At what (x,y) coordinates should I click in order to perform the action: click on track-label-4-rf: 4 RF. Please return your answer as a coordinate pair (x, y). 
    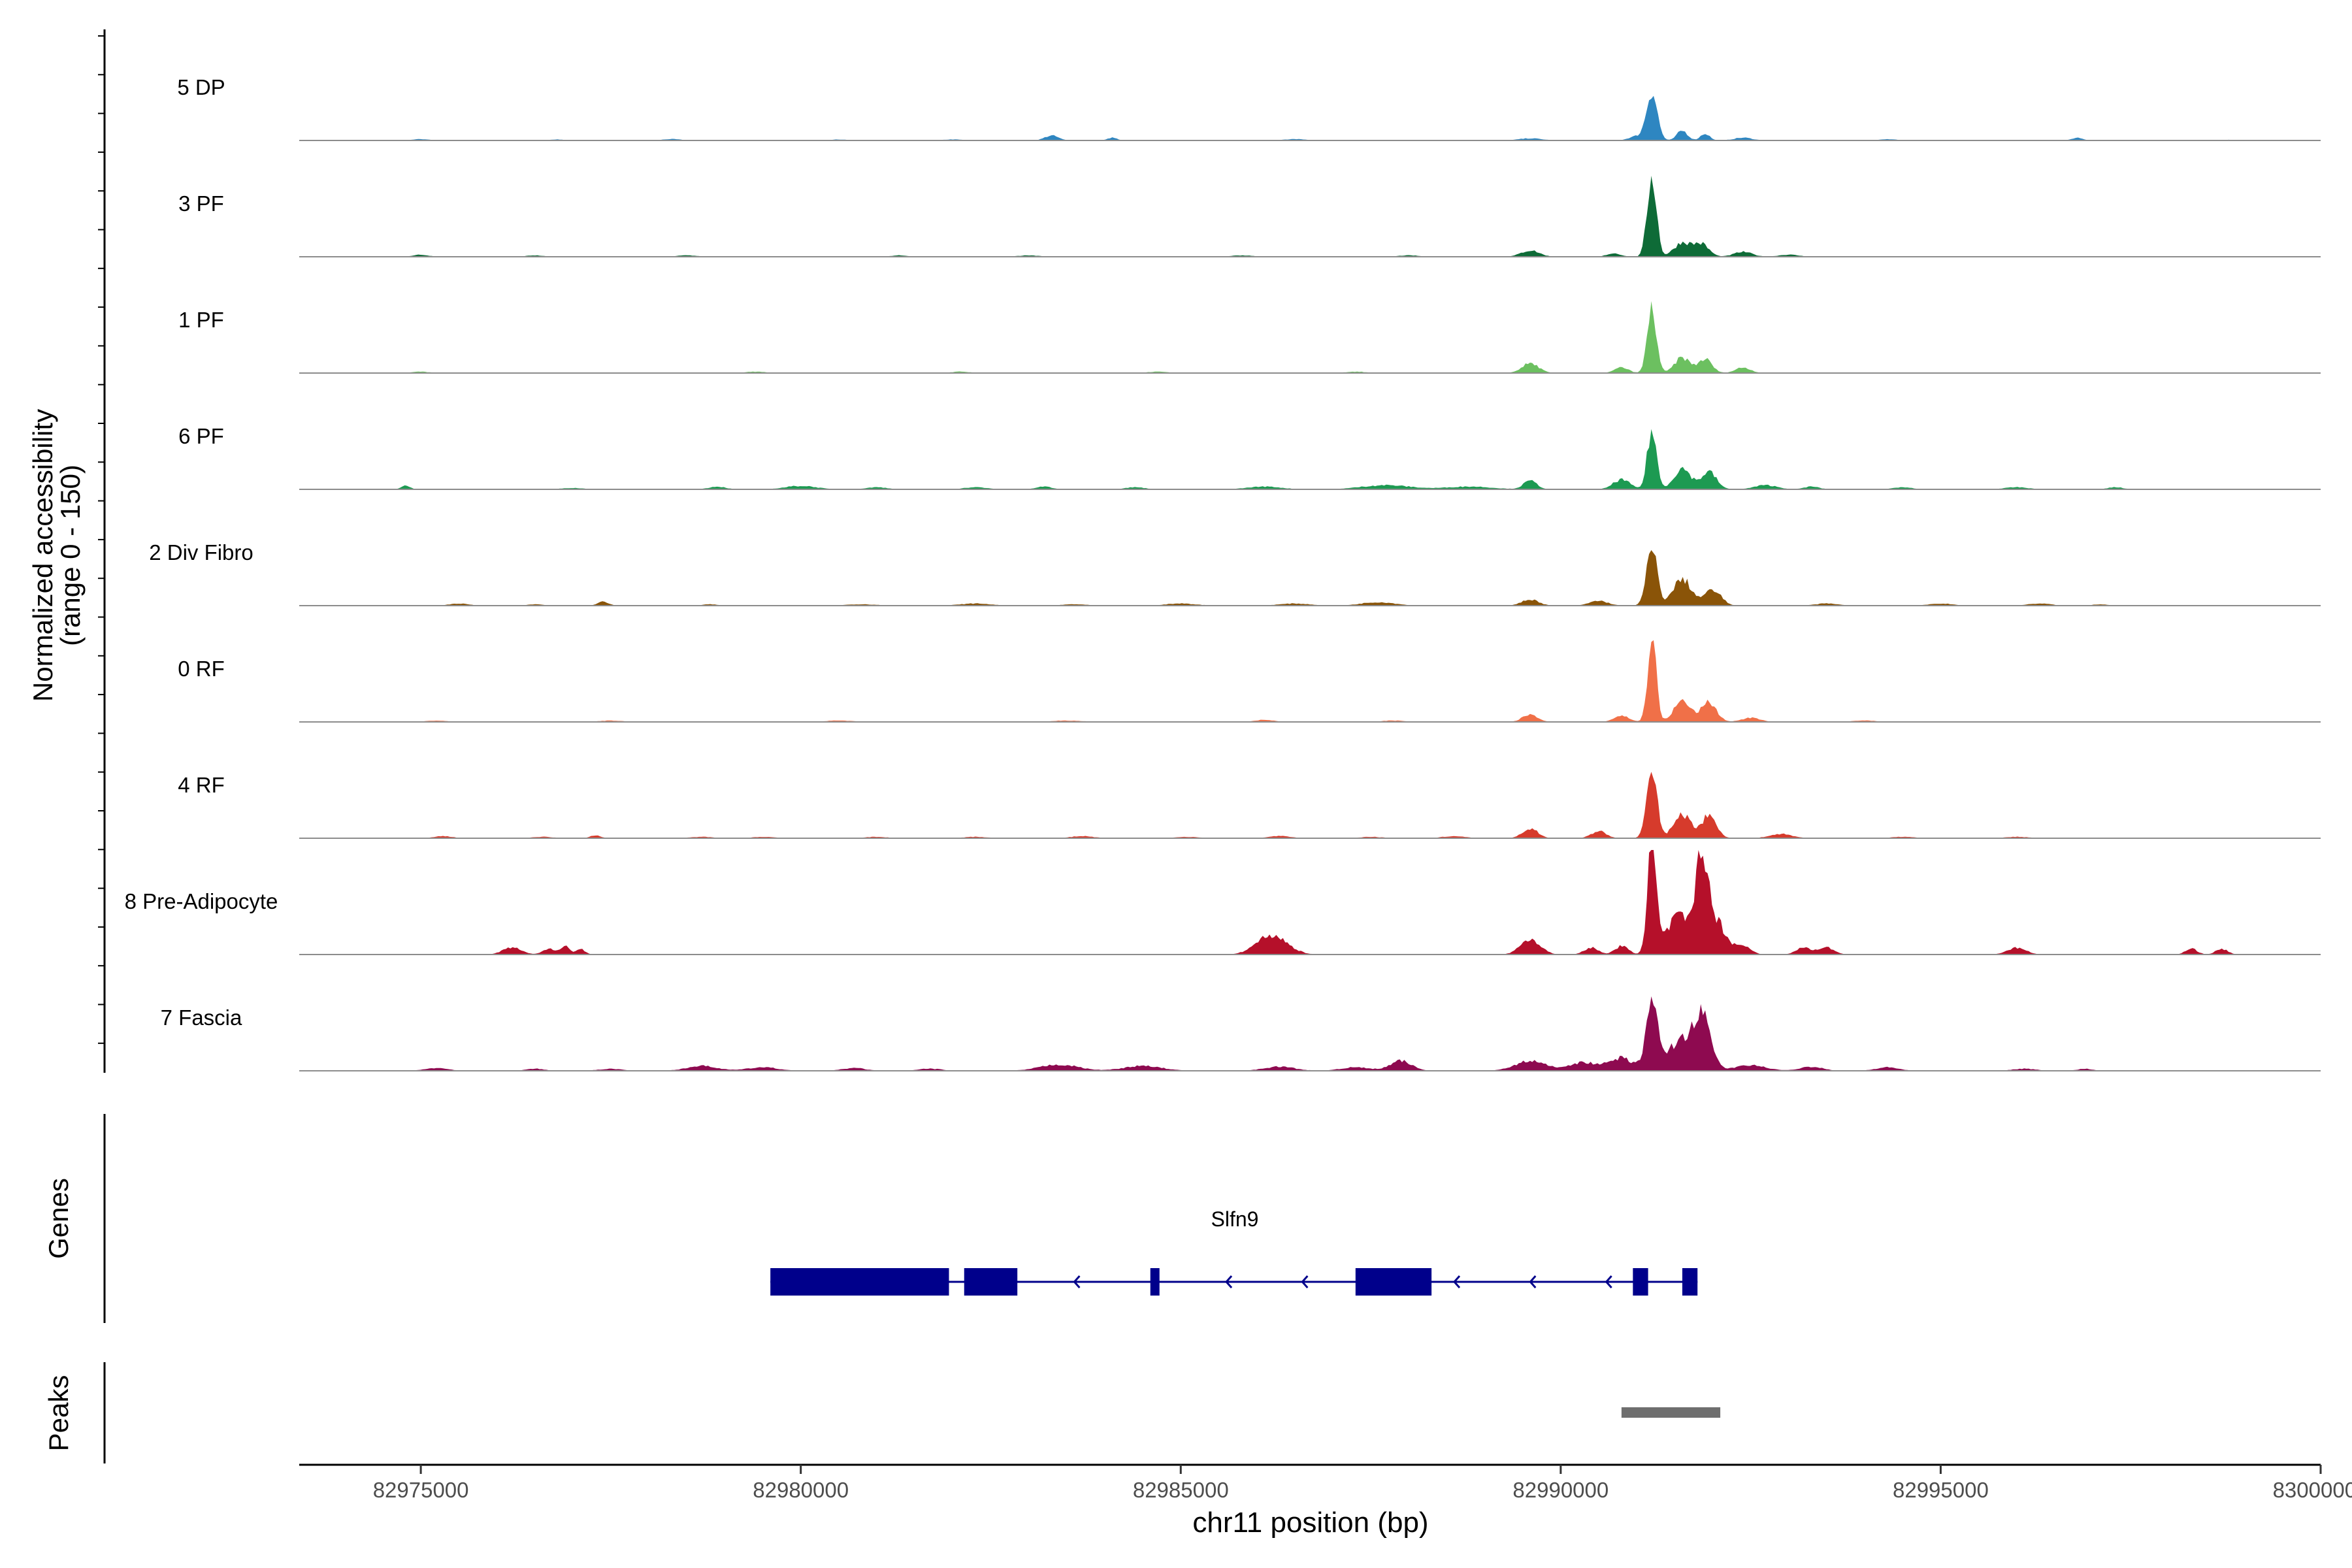
    Looking at the image, I should click on (201, 785).